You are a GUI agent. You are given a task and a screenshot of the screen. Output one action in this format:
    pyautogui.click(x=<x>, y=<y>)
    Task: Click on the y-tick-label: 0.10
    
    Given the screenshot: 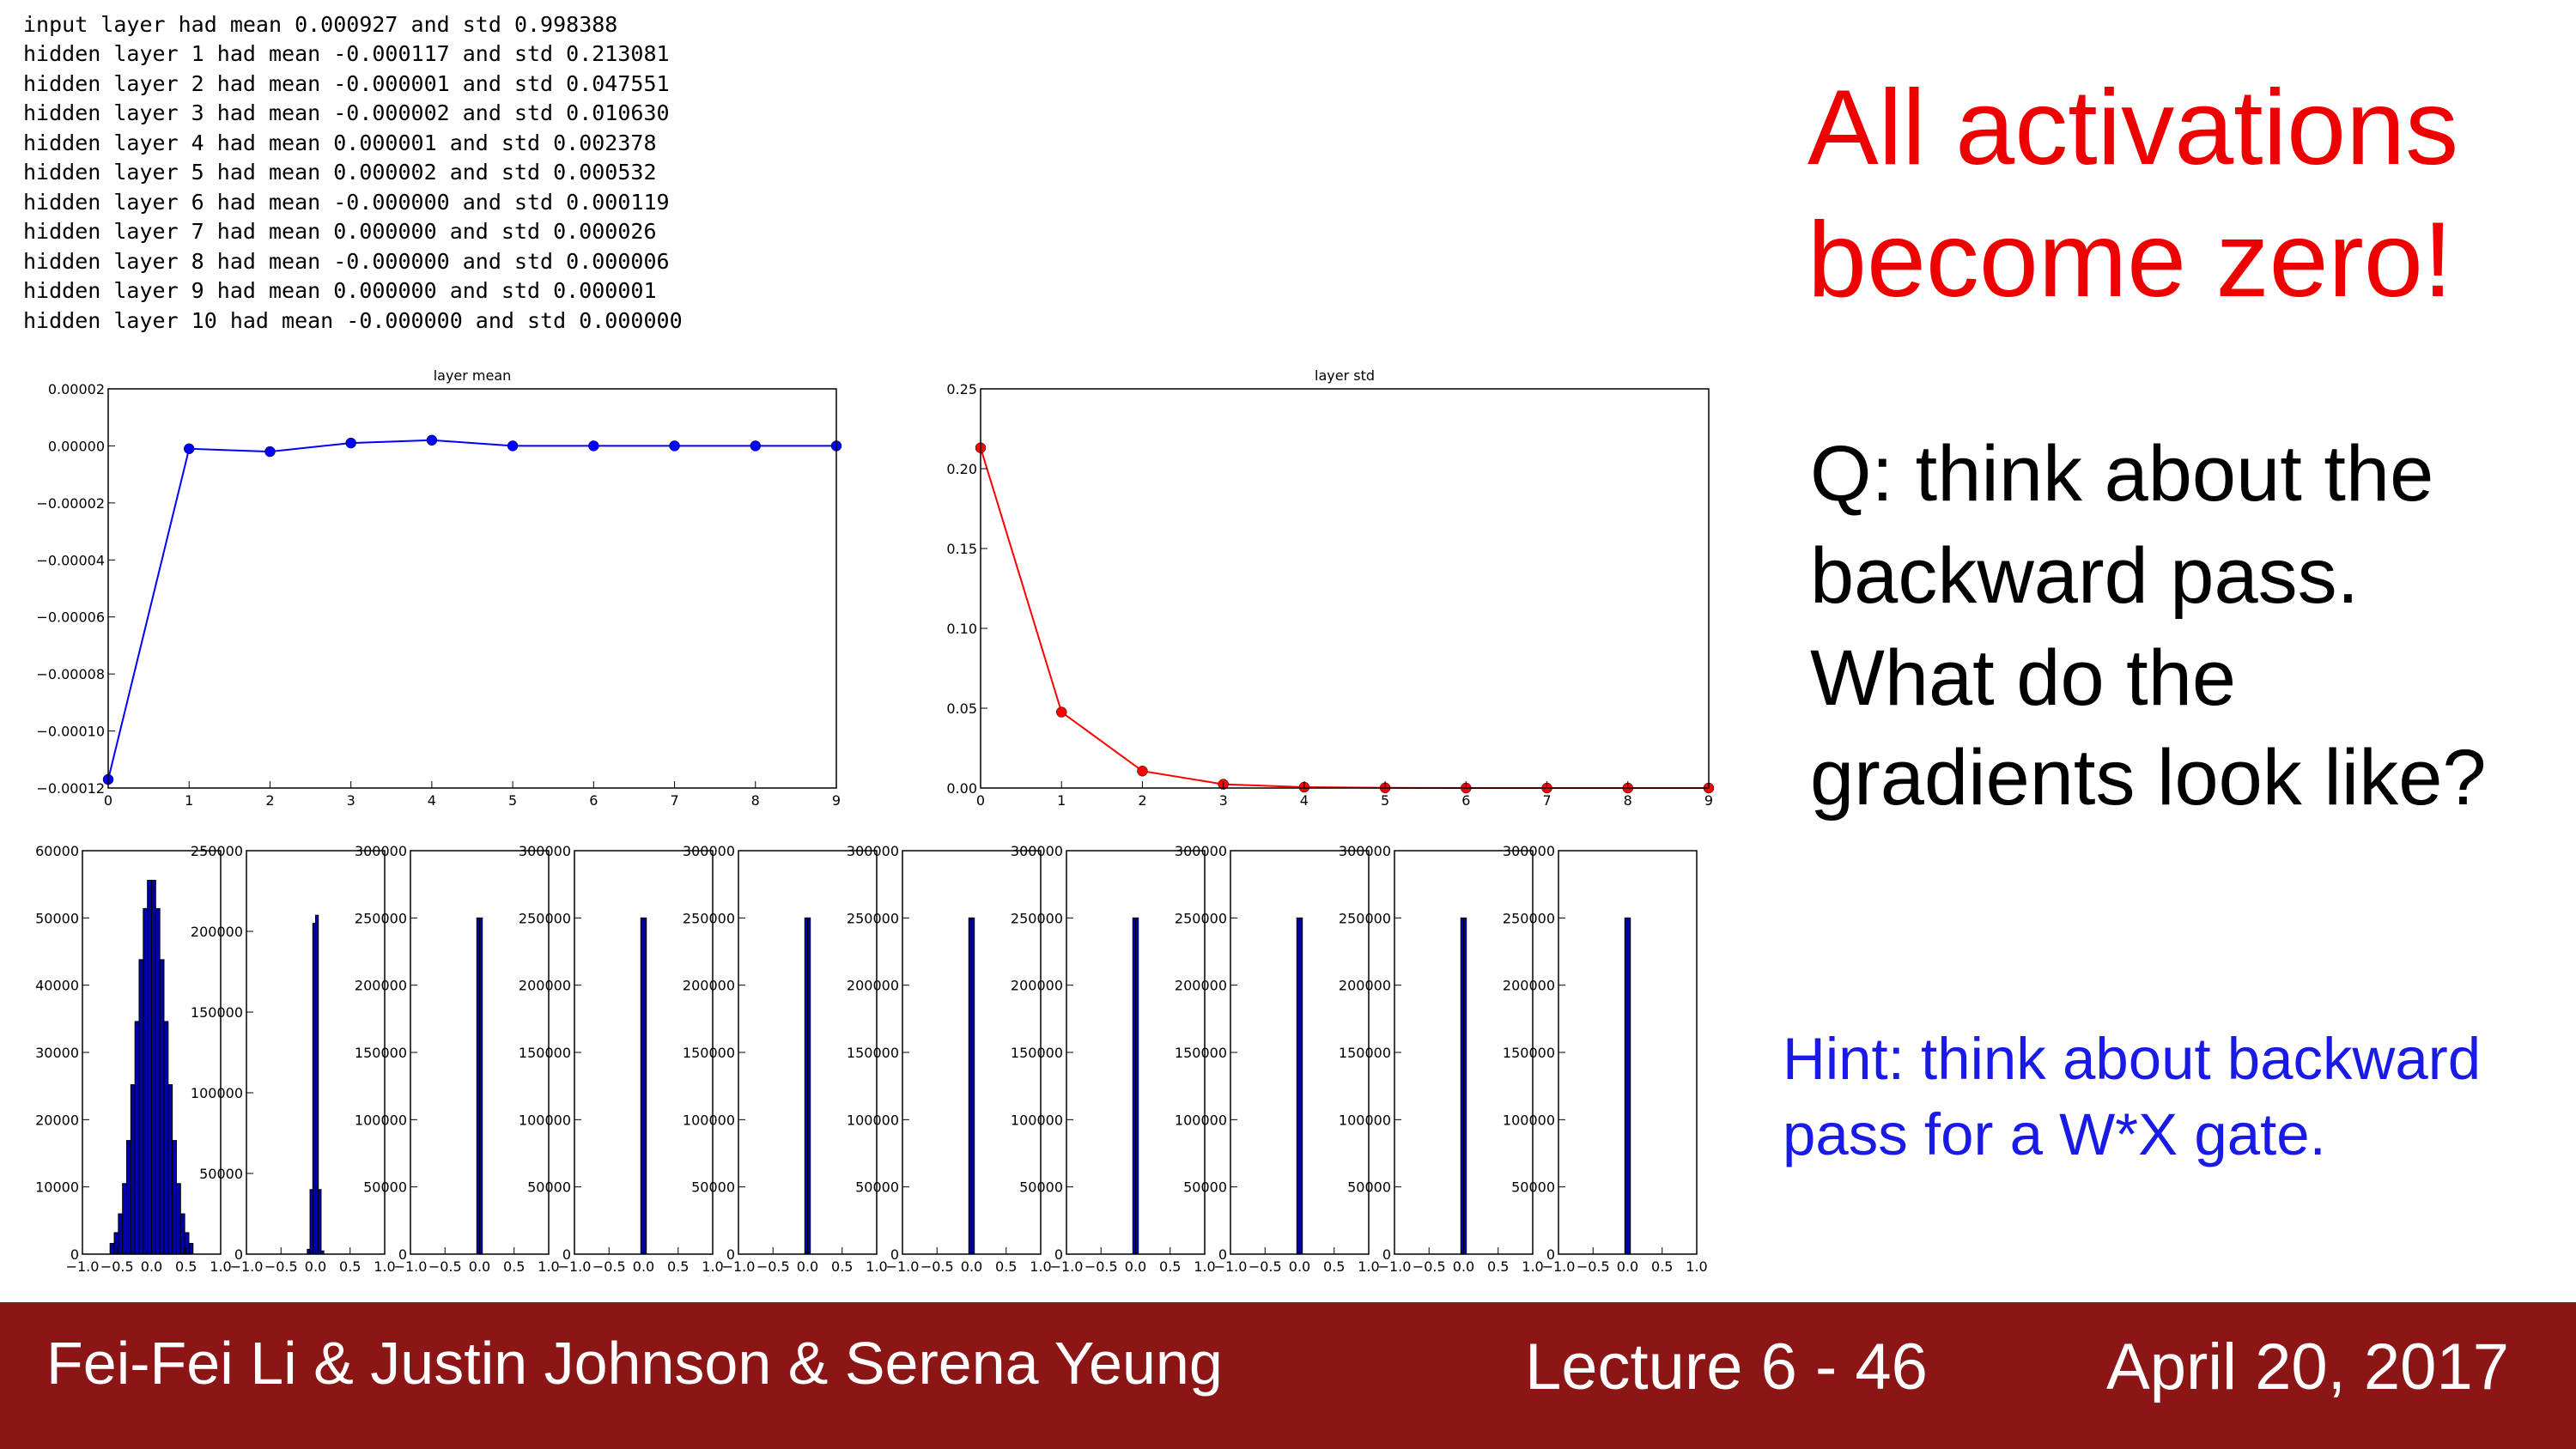 What is the action you would take?
    pyautogui.click(x=962, y=629)
    